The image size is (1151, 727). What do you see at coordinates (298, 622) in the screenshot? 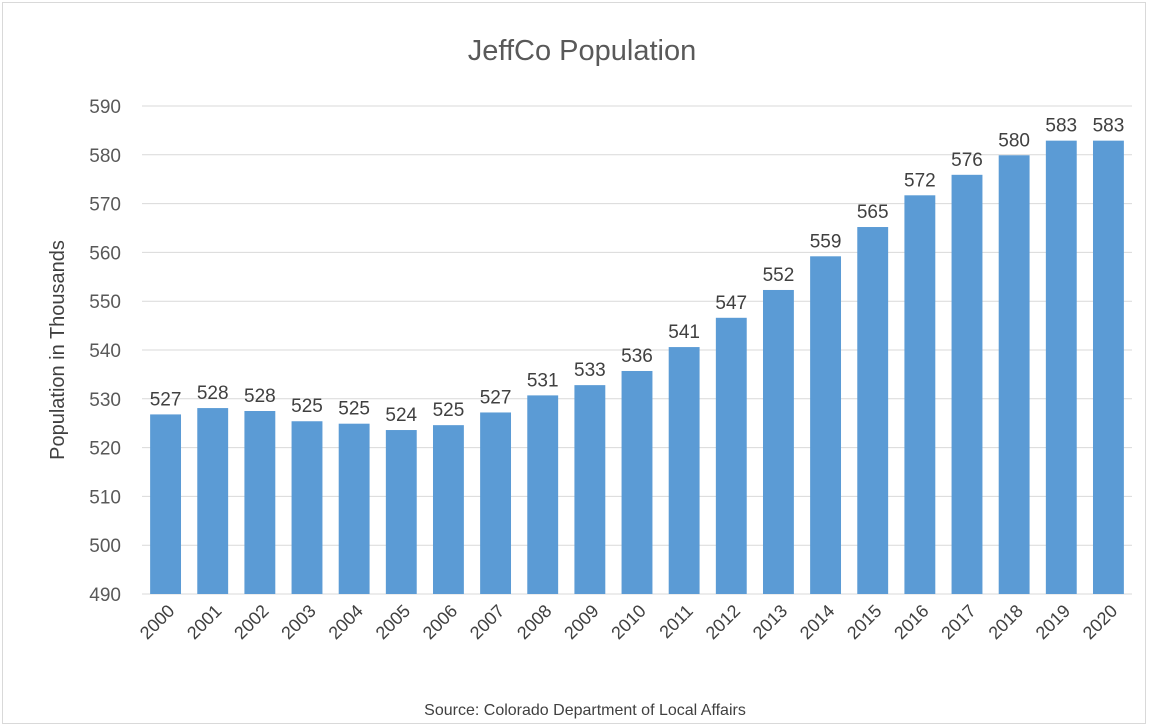
I see `x-tick-label: 2003` at bounding box center [298, 622].